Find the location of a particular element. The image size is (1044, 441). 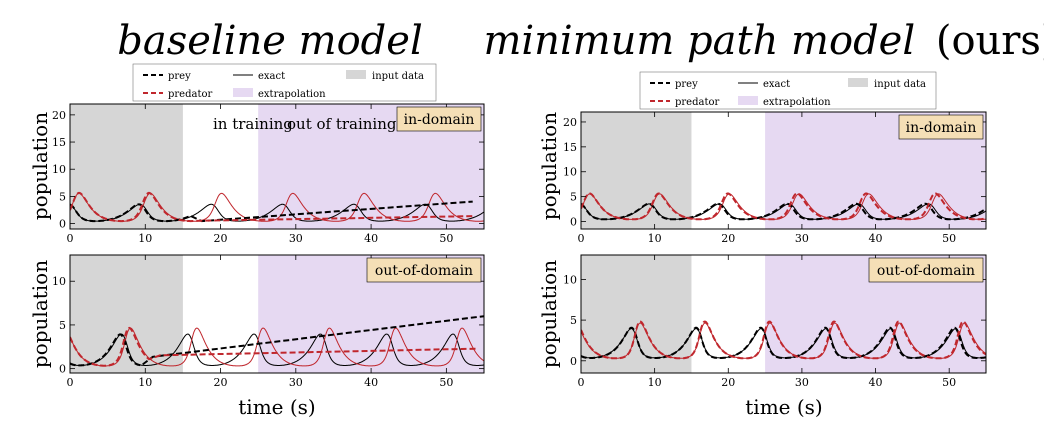

title-ours: minimum path model (ours) is located at coordinates (763, 41).